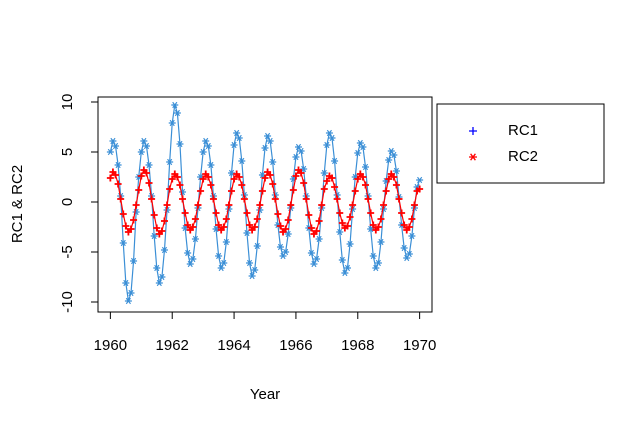 The width and height of the screenshot is (626, 432). Describe the element at coordinates (419, 345) in the screenshot. I see `x-tick-label: 1970` at that location.